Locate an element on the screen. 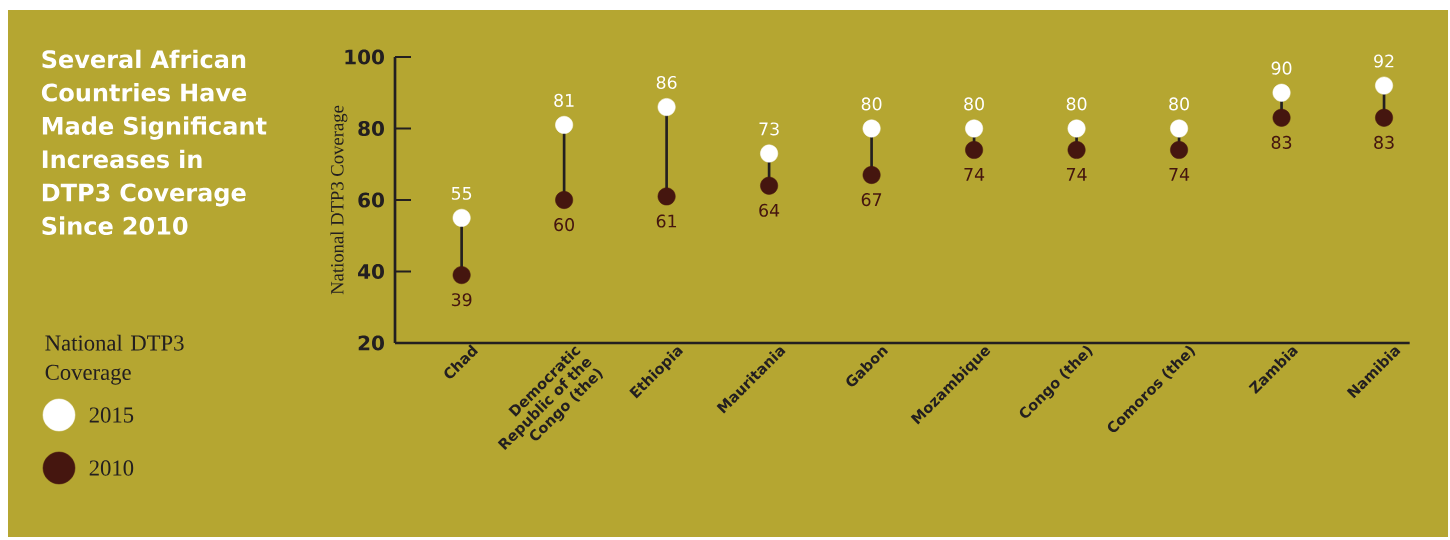 Image resolution: width=1450 pixels, height=540 pixels. y-axis-title: National DTP3 Coverage is located at coordinates (339, 200).